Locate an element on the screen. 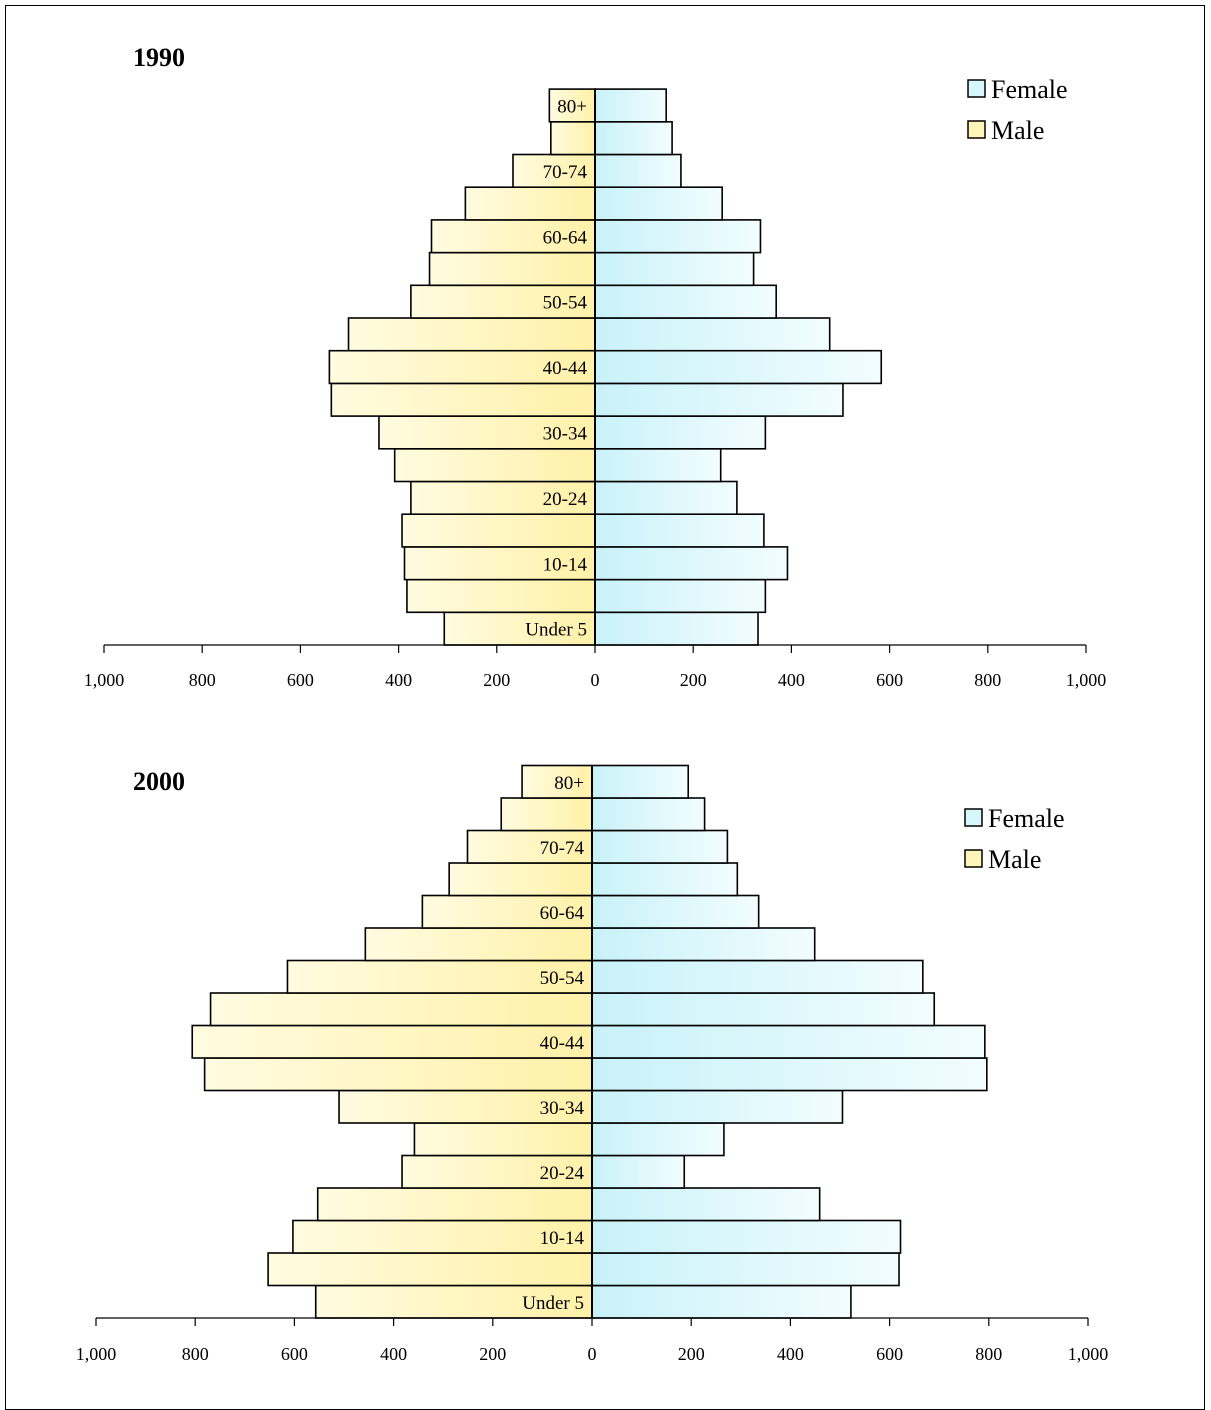 This screenshot has height=1410, width=1211. legend-label-male: Male is located at coordinates (1017, 130).